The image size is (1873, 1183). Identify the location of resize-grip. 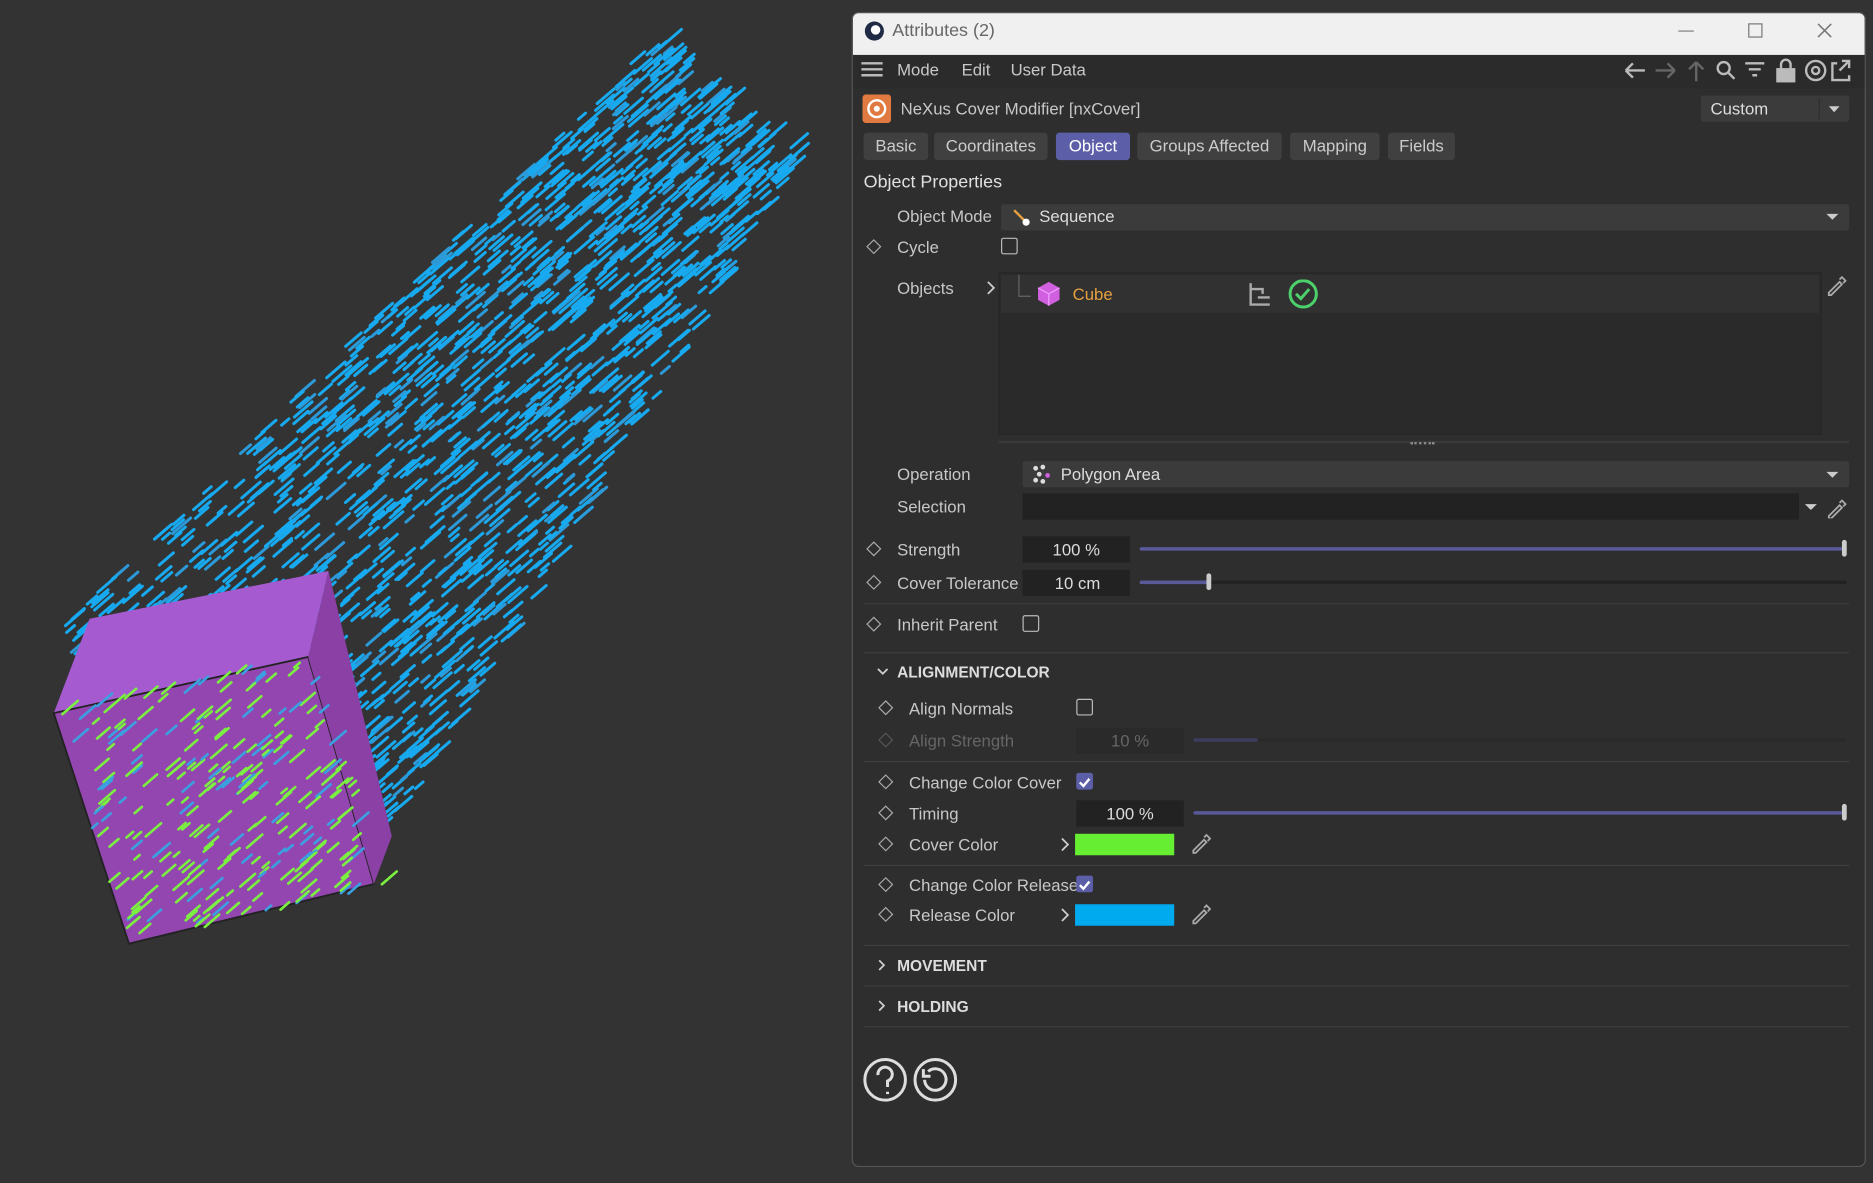
(1422, 444).